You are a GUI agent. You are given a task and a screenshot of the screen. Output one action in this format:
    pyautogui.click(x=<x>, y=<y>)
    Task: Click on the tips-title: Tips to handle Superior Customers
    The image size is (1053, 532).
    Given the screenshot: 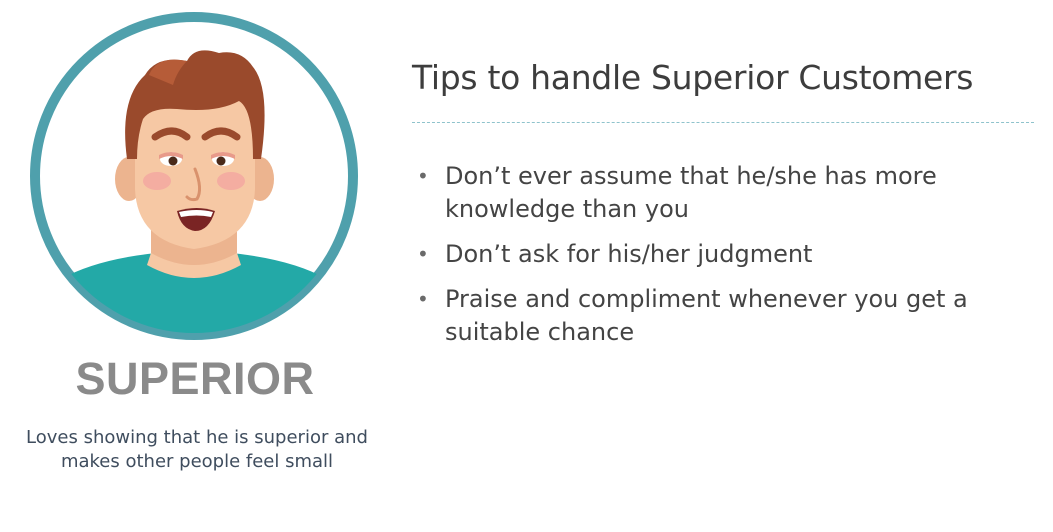 What is the action you would take?
    pyautogui.click(x=693, y=77)
    